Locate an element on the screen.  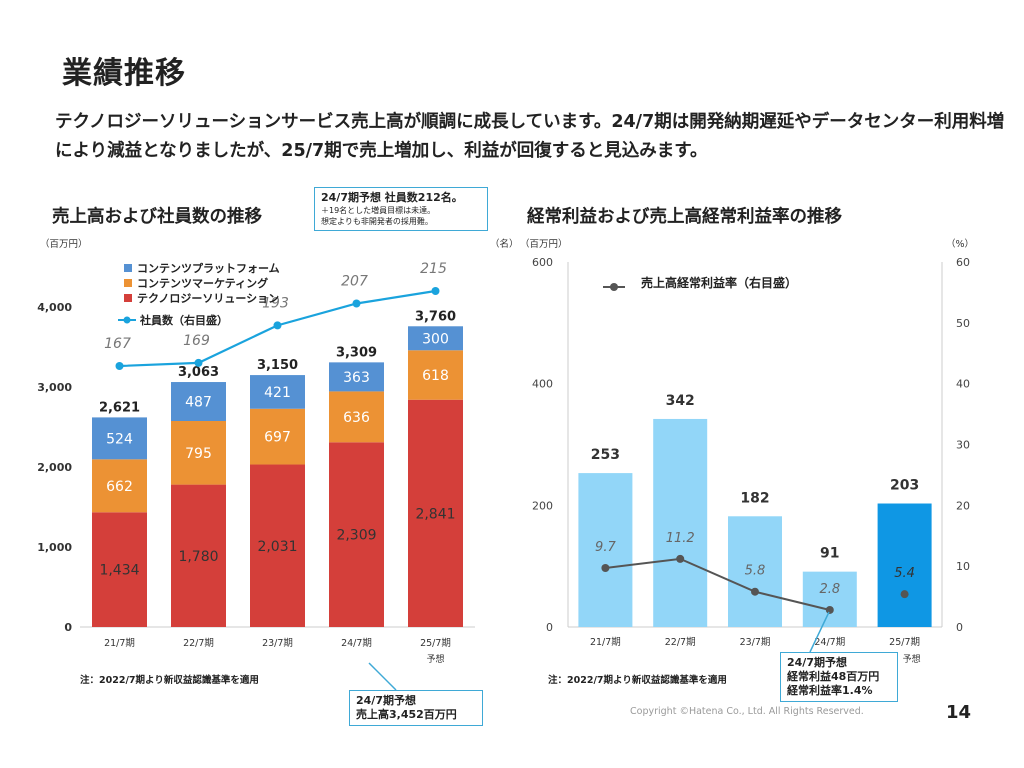
left-chart-title: 売上高および社員数の推移 is located at coordinates (157, 217).